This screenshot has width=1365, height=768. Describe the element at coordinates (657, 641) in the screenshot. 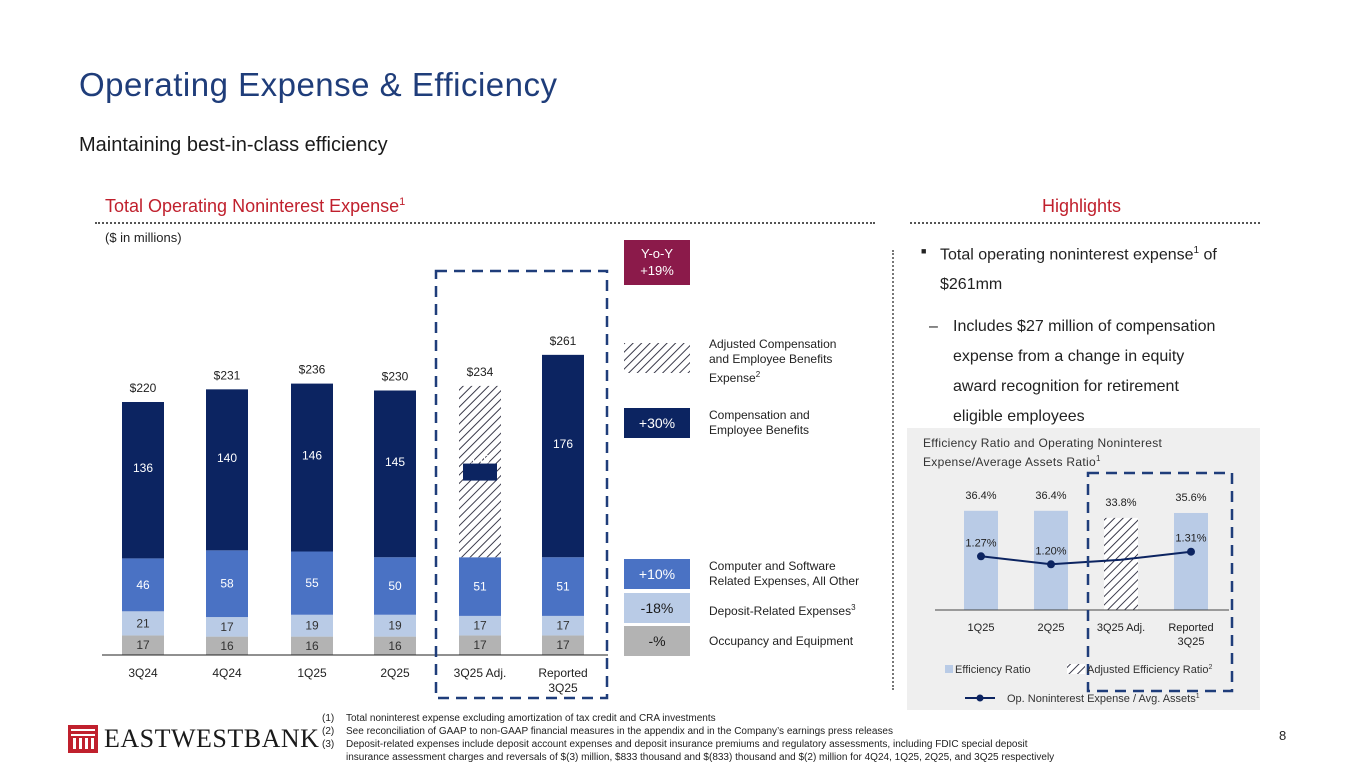

I see `legend-occupancy-swatch: -%` at that location.